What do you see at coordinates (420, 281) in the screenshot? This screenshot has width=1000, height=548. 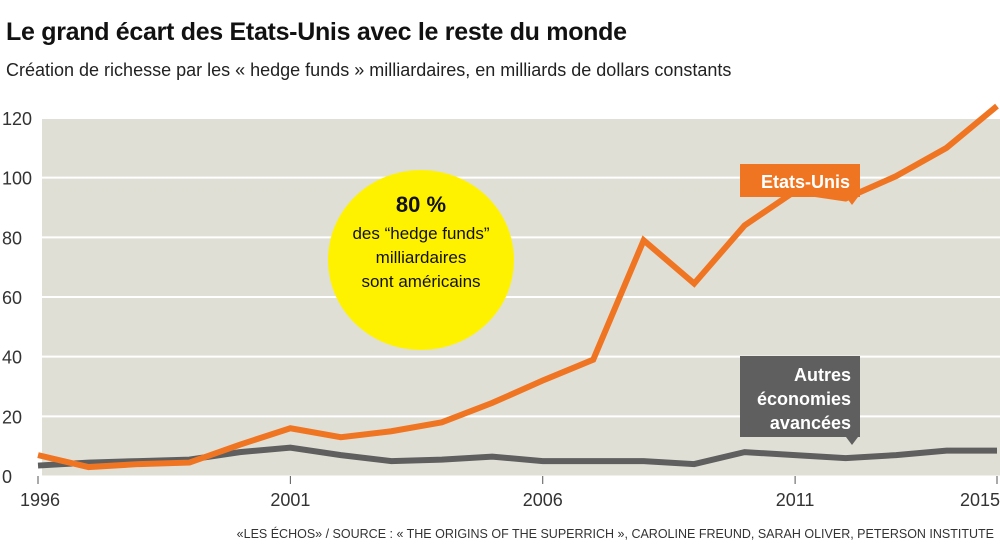 I see `annotation-text: sont américains` at bounding box center [420, 281].